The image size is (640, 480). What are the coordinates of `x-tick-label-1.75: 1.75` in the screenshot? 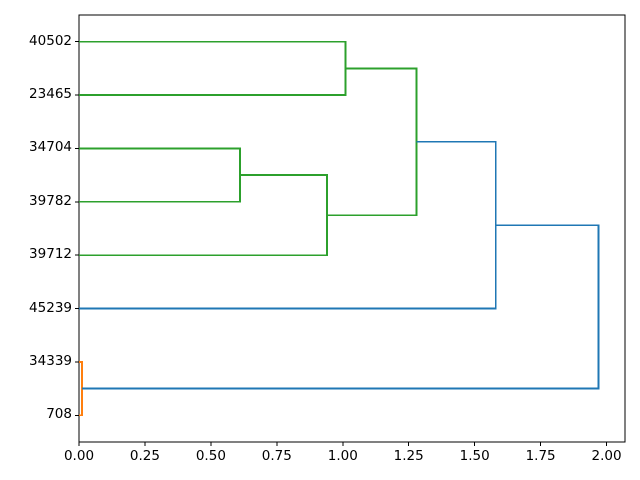 It's located at (540, 456).